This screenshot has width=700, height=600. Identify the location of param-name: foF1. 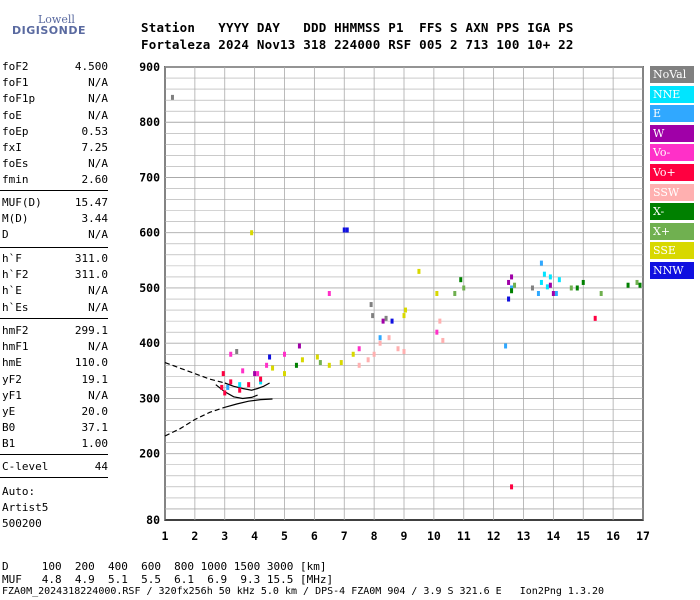
(15, 83).